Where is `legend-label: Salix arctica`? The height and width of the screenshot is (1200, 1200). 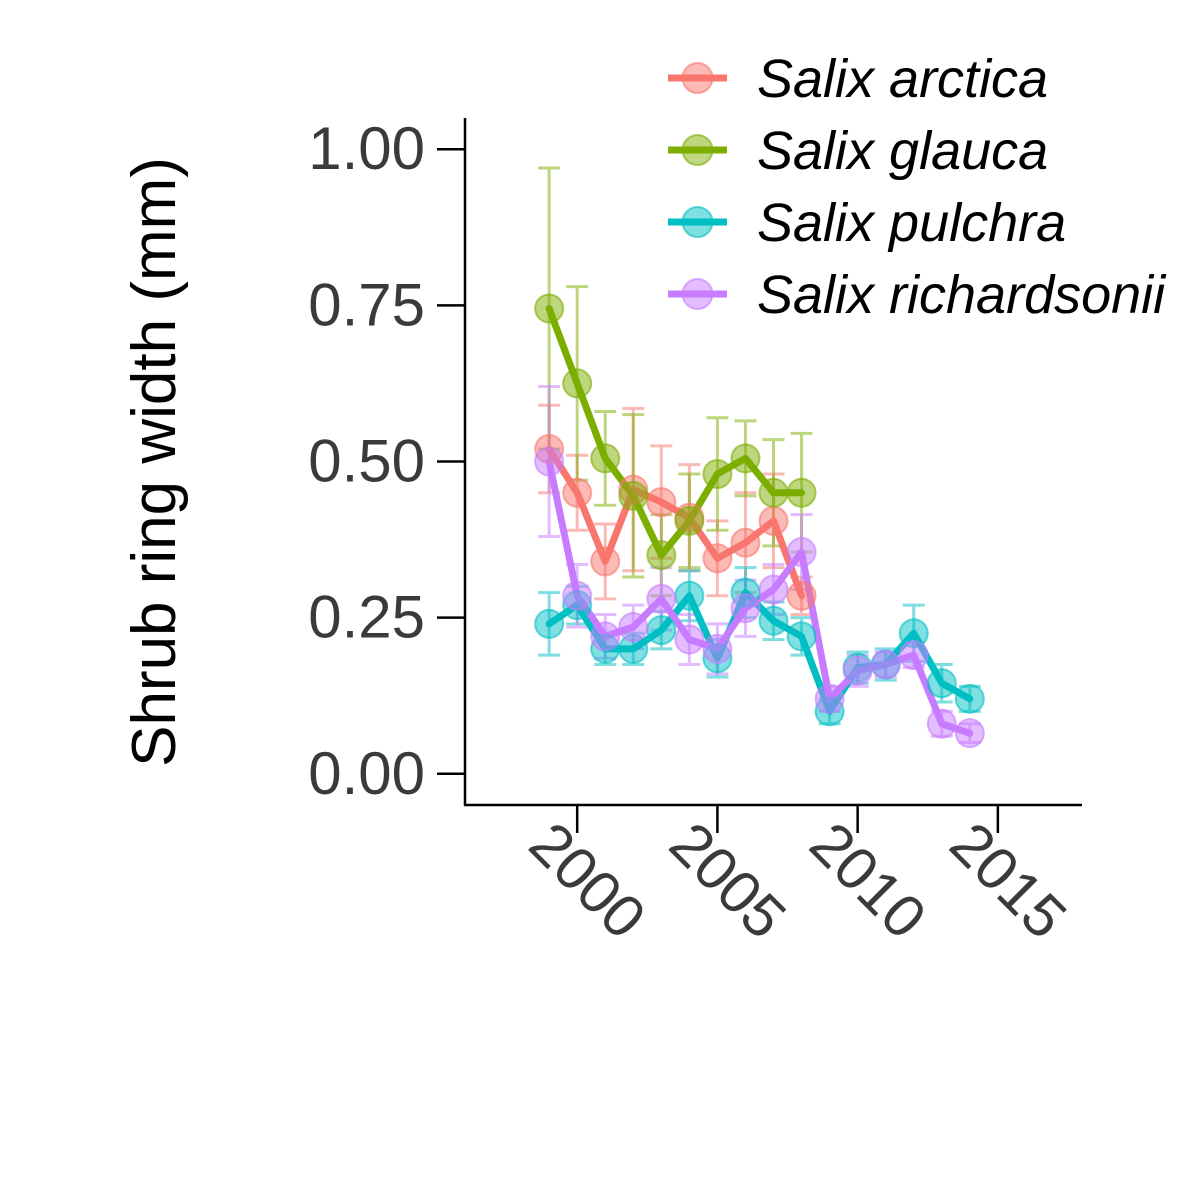 legend-label: Salix arctica is located at coordinates (902, 79).